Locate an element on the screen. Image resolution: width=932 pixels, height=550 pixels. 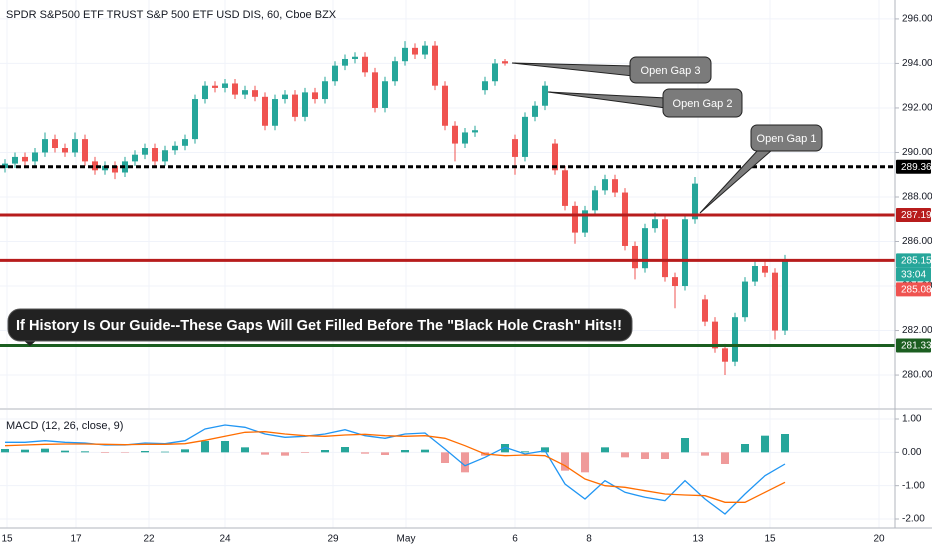
x-tick-label: May is located at coordinates (406, 539).